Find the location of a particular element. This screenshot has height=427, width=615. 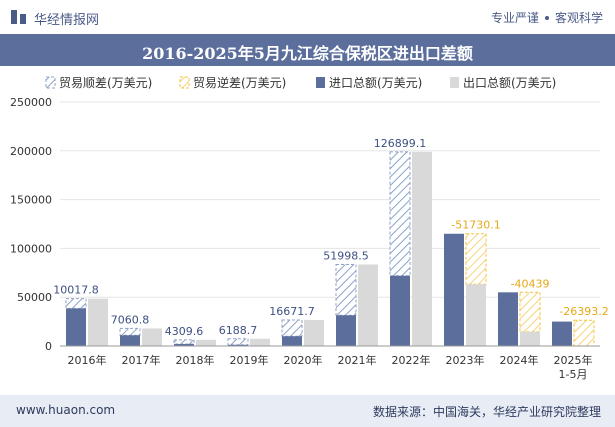

tagline-left: 专业严谨 is located at coordinates (514, 18).